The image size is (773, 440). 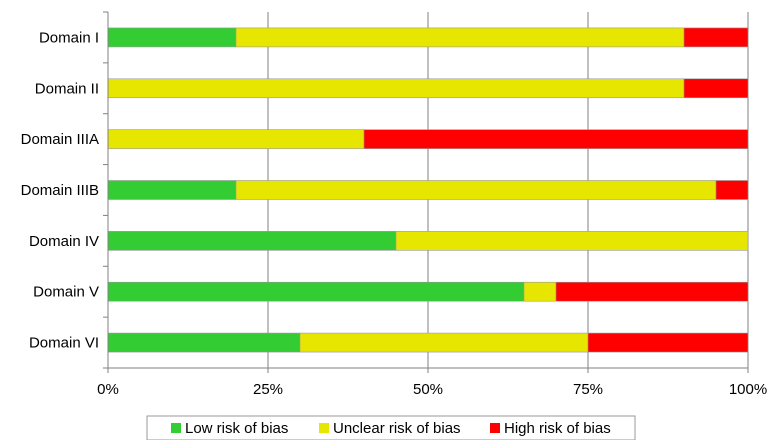 I want to click on category-label: Domain I, so click(x=69, y=37).